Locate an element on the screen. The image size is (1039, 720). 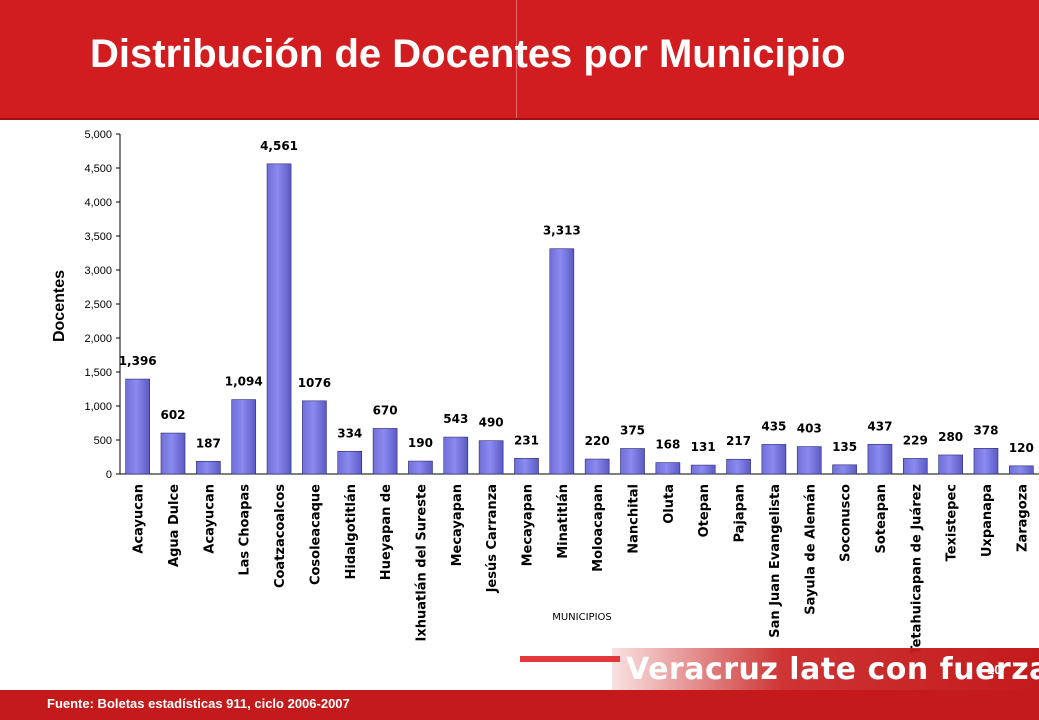
y-tick-label: 2,000 is located at coordinates (98, 339).